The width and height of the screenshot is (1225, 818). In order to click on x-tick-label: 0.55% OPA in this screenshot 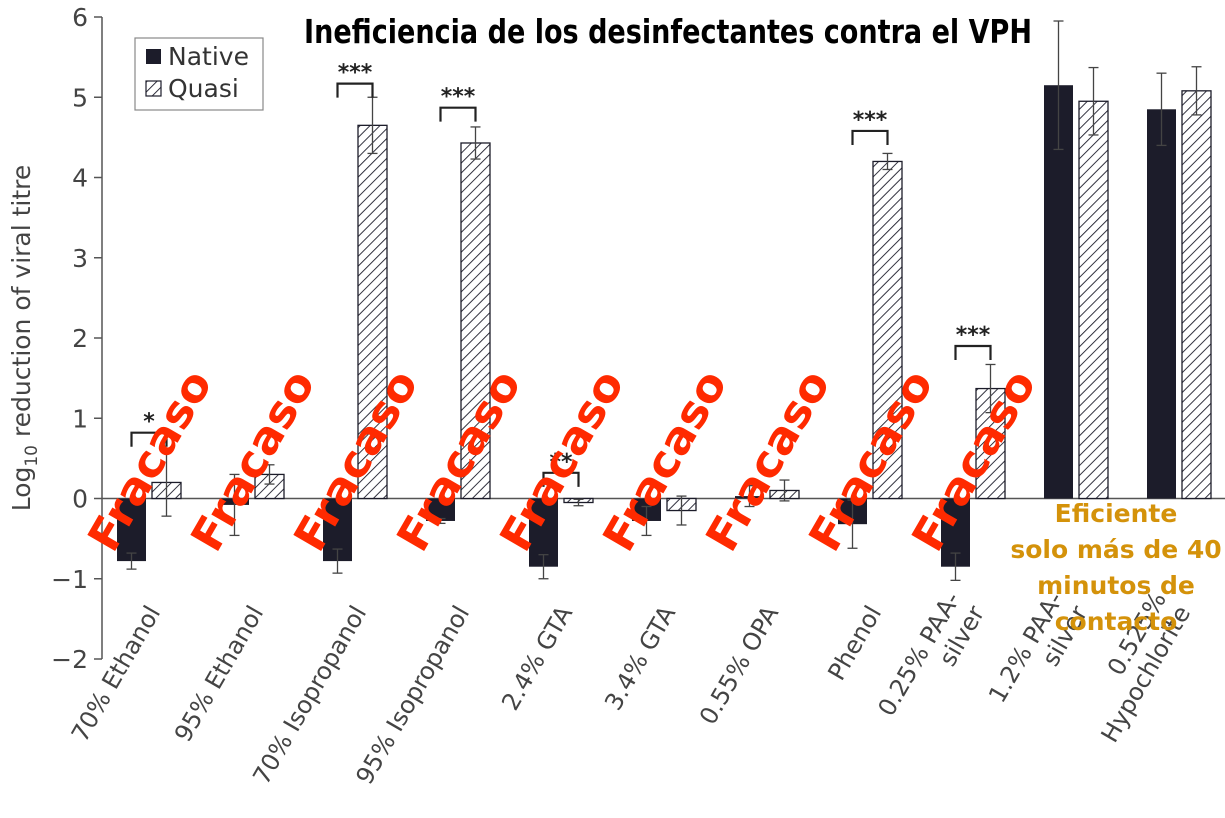, I will do `click(739, 665)`.